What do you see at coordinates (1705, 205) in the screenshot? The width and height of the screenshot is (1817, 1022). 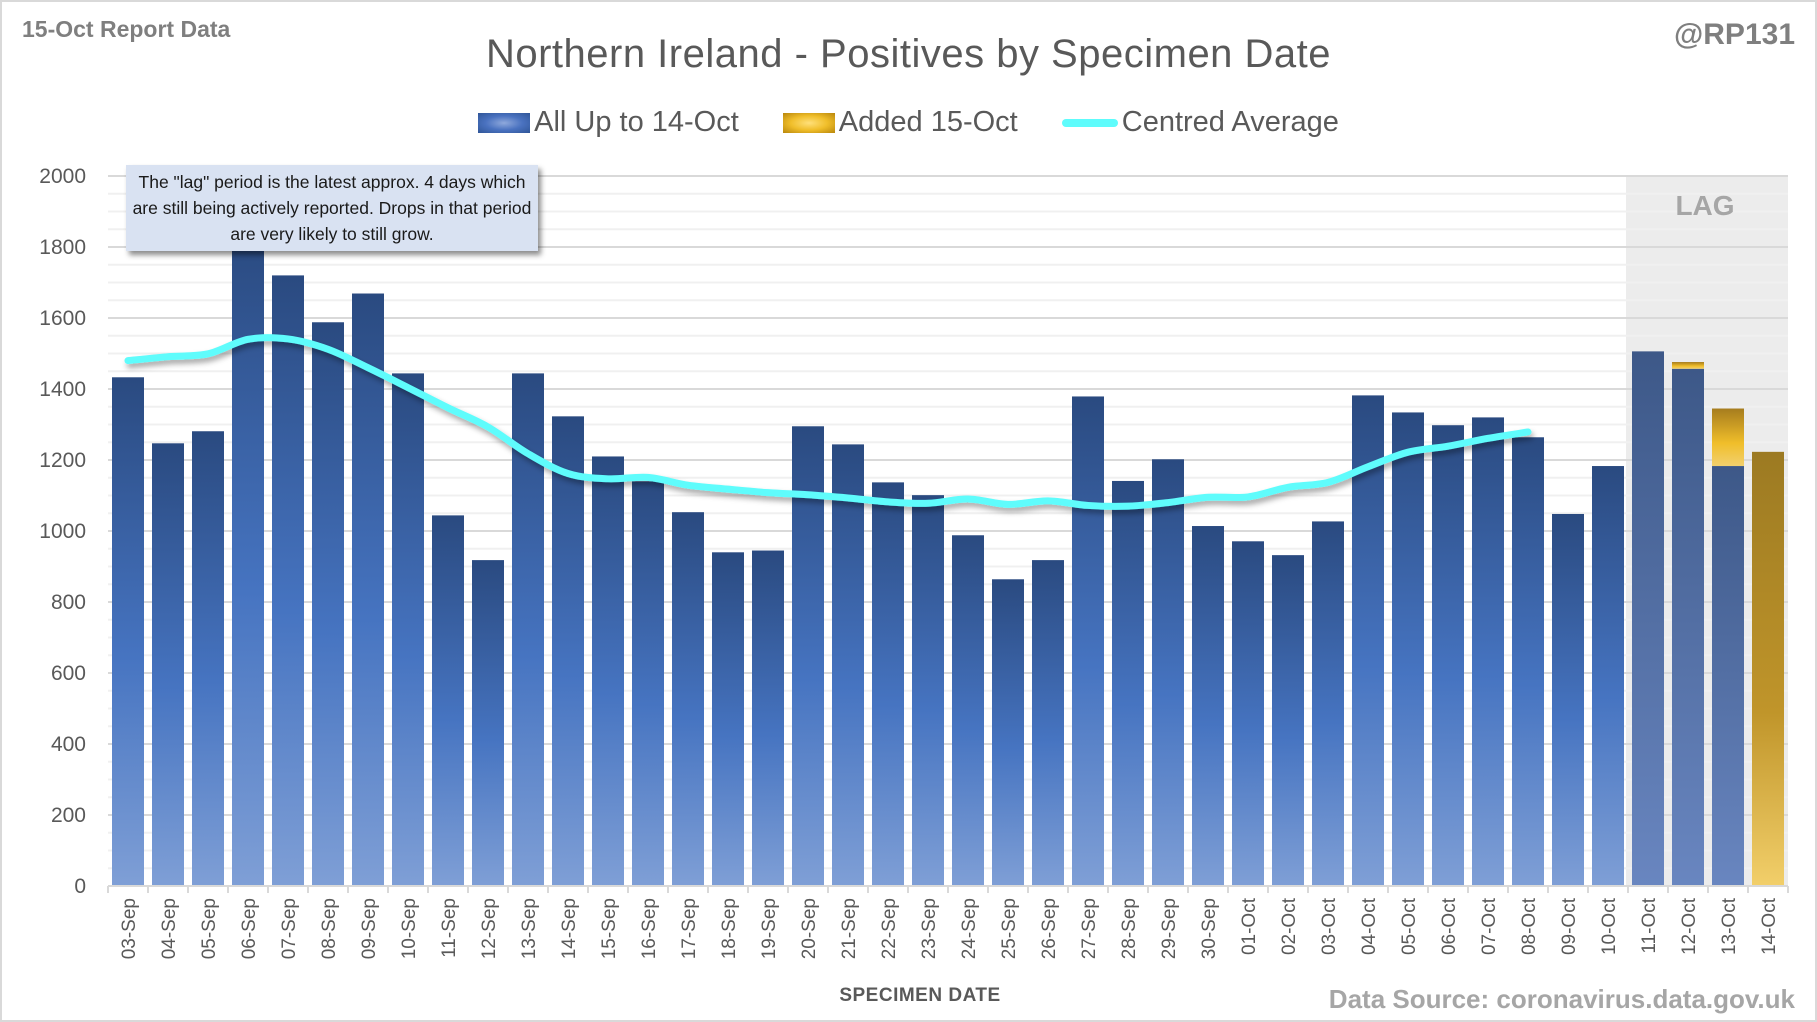 I see `lag-label: LAG` at bounding box center [1705, 205].